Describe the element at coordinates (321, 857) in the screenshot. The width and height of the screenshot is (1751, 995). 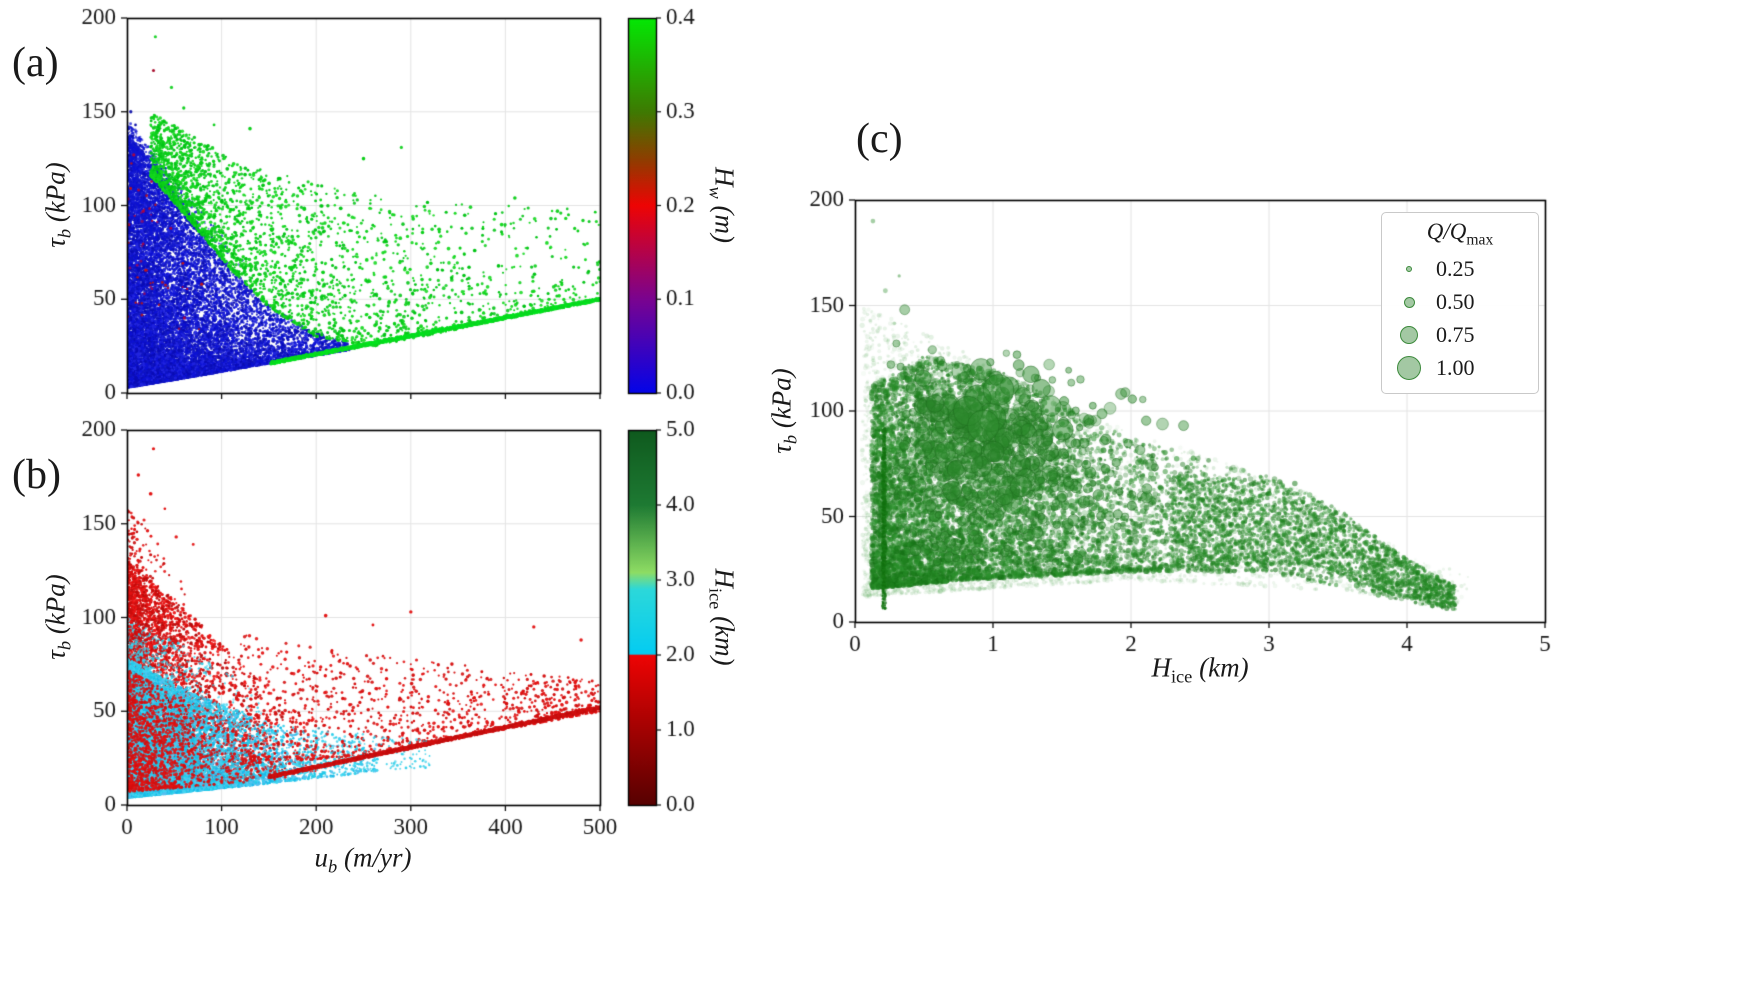
I see `ub-symbol: u` at that location.